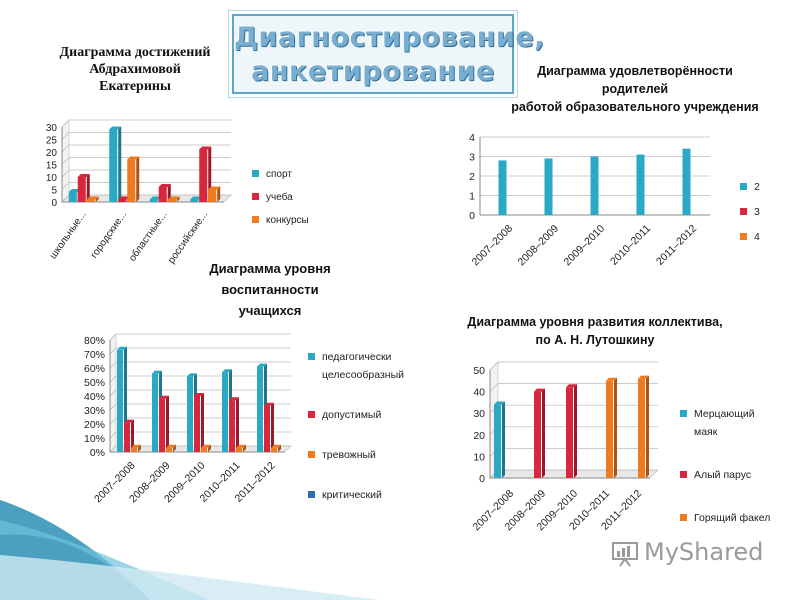 This screenshot has width=800, height=600. What do you see at coordinates (472, 158) in the screenshot?
I see `y-tick-label: 3` at bounding box center [472, 158].